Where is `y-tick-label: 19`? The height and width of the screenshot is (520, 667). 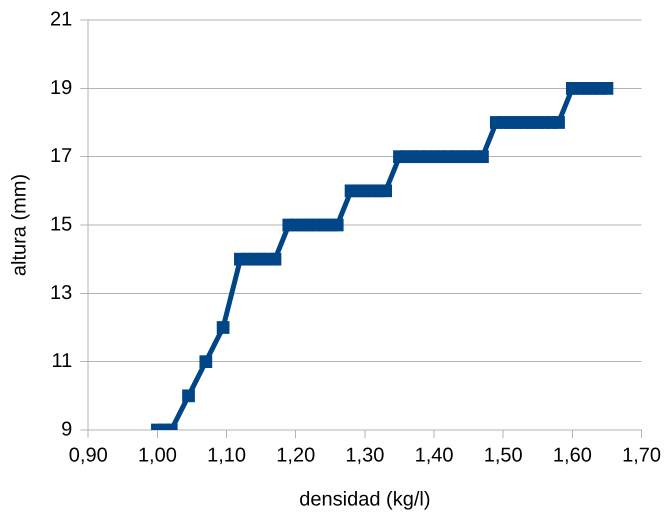 y-tick-label: 19 is located at coordinates (61, 87).